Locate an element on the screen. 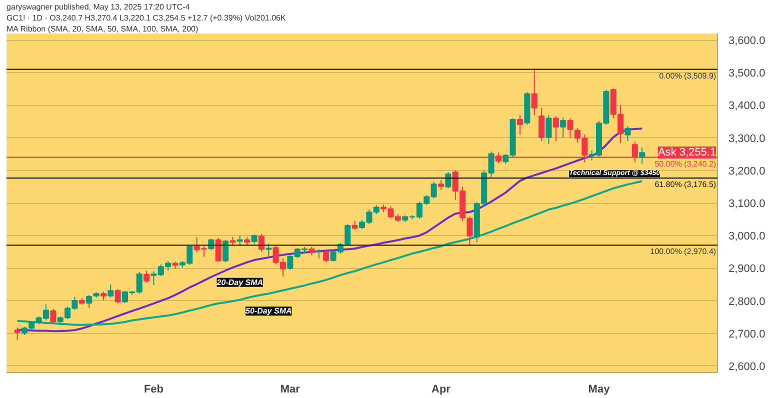 The height and width of the screenshot is (398, 768). ref-line-label: 61.80% (3,176.5) is located at coordinates (685, 185).